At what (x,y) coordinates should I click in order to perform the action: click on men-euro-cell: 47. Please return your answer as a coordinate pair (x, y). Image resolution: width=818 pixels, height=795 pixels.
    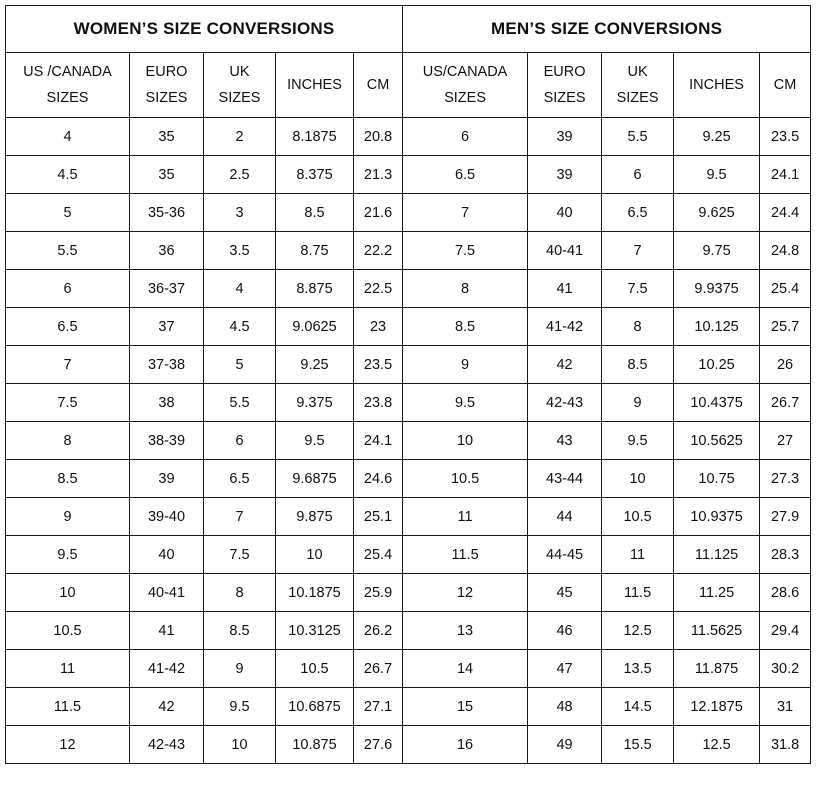
    Looking at the image, I should click on (565, 668).